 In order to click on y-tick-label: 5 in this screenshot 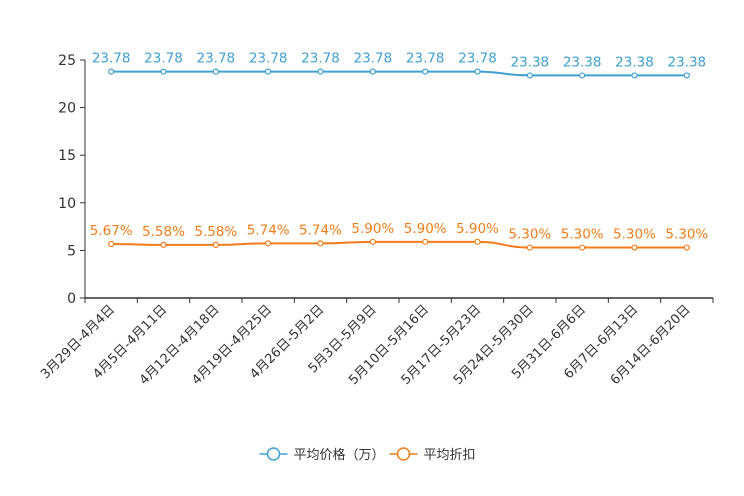, I will do `click(71, 251)`.